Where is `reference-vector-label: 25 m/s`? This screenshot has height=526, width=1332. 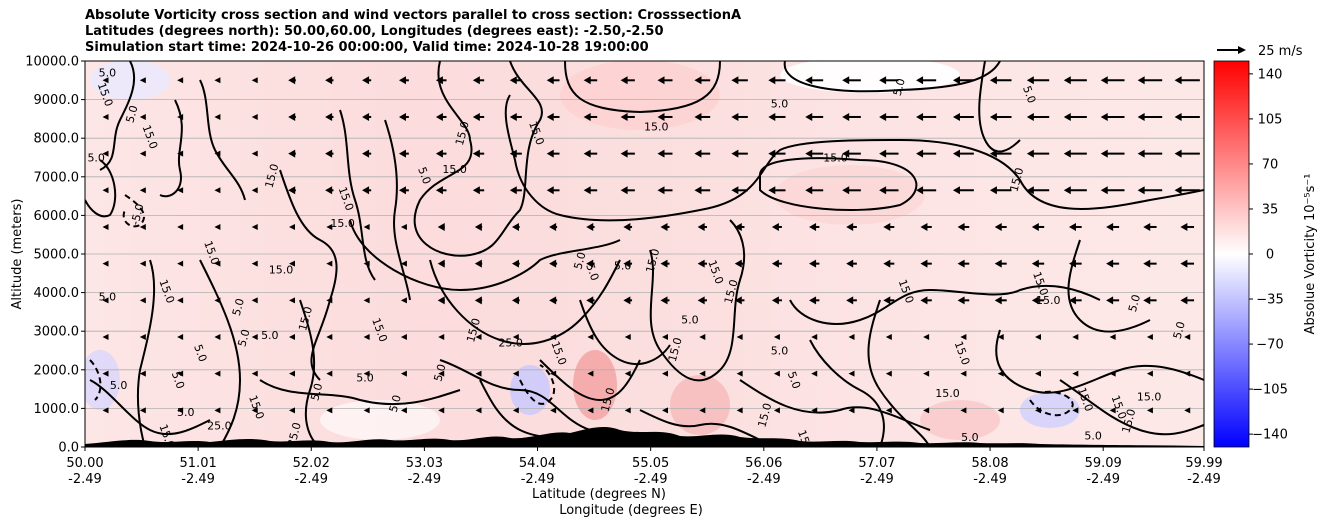 reference-vector-label: 25 m/s is located at coordinates (1280, 51).